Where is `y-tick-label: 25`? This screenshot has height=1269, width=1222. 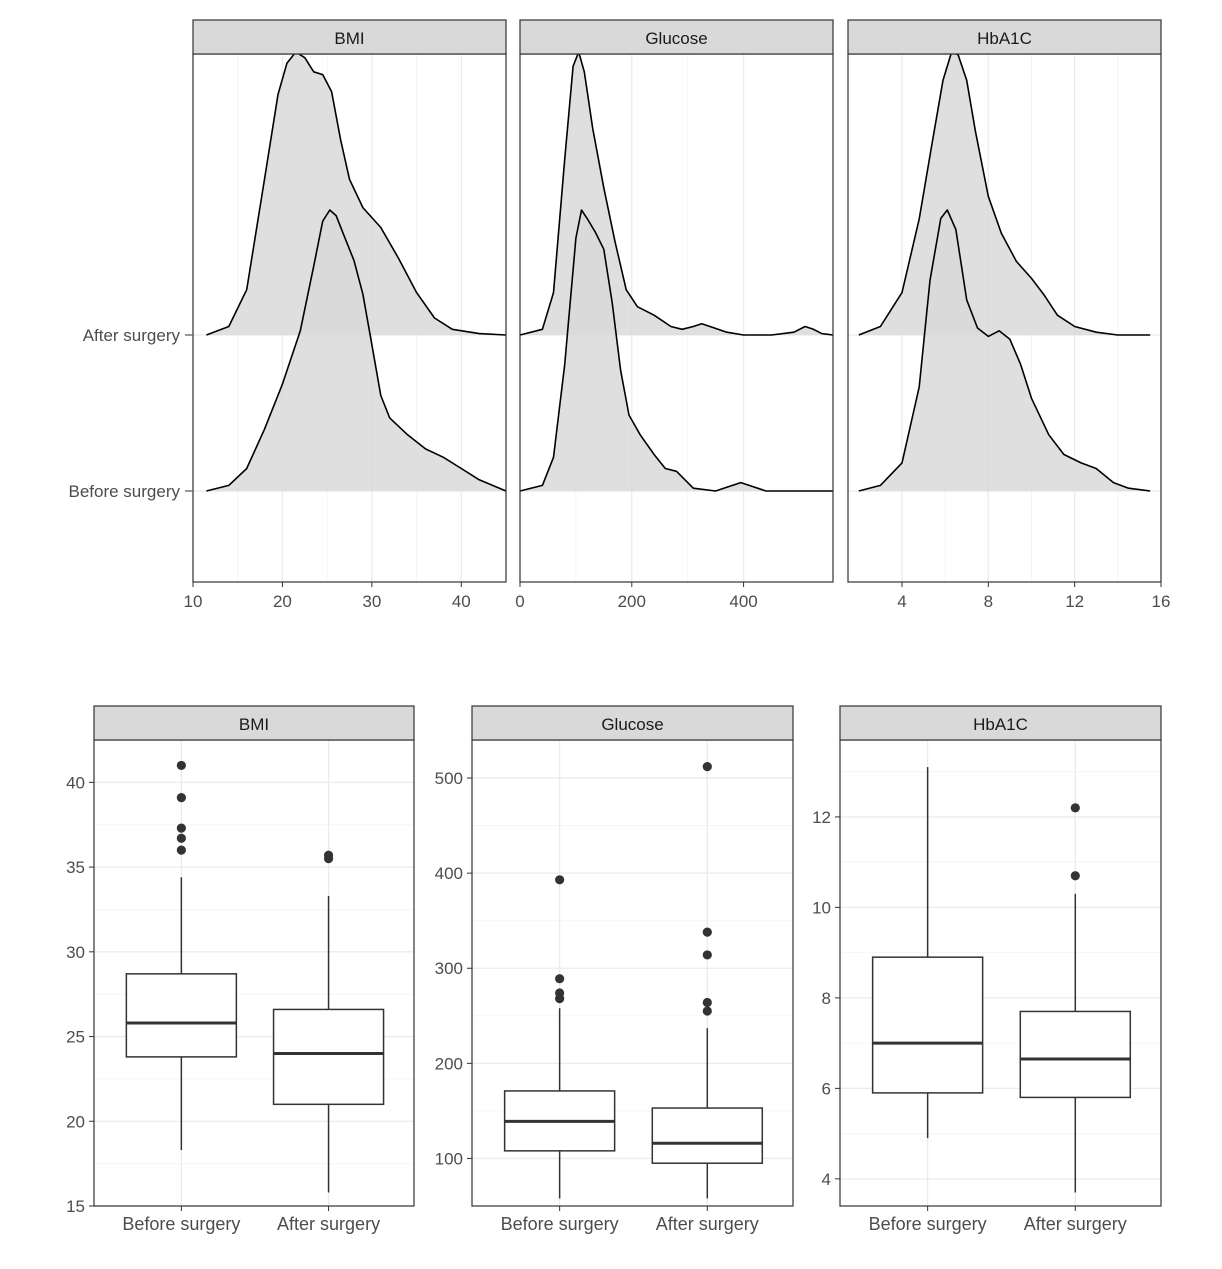 y-tick-label: 25 is located at coordinates (75, 1037).